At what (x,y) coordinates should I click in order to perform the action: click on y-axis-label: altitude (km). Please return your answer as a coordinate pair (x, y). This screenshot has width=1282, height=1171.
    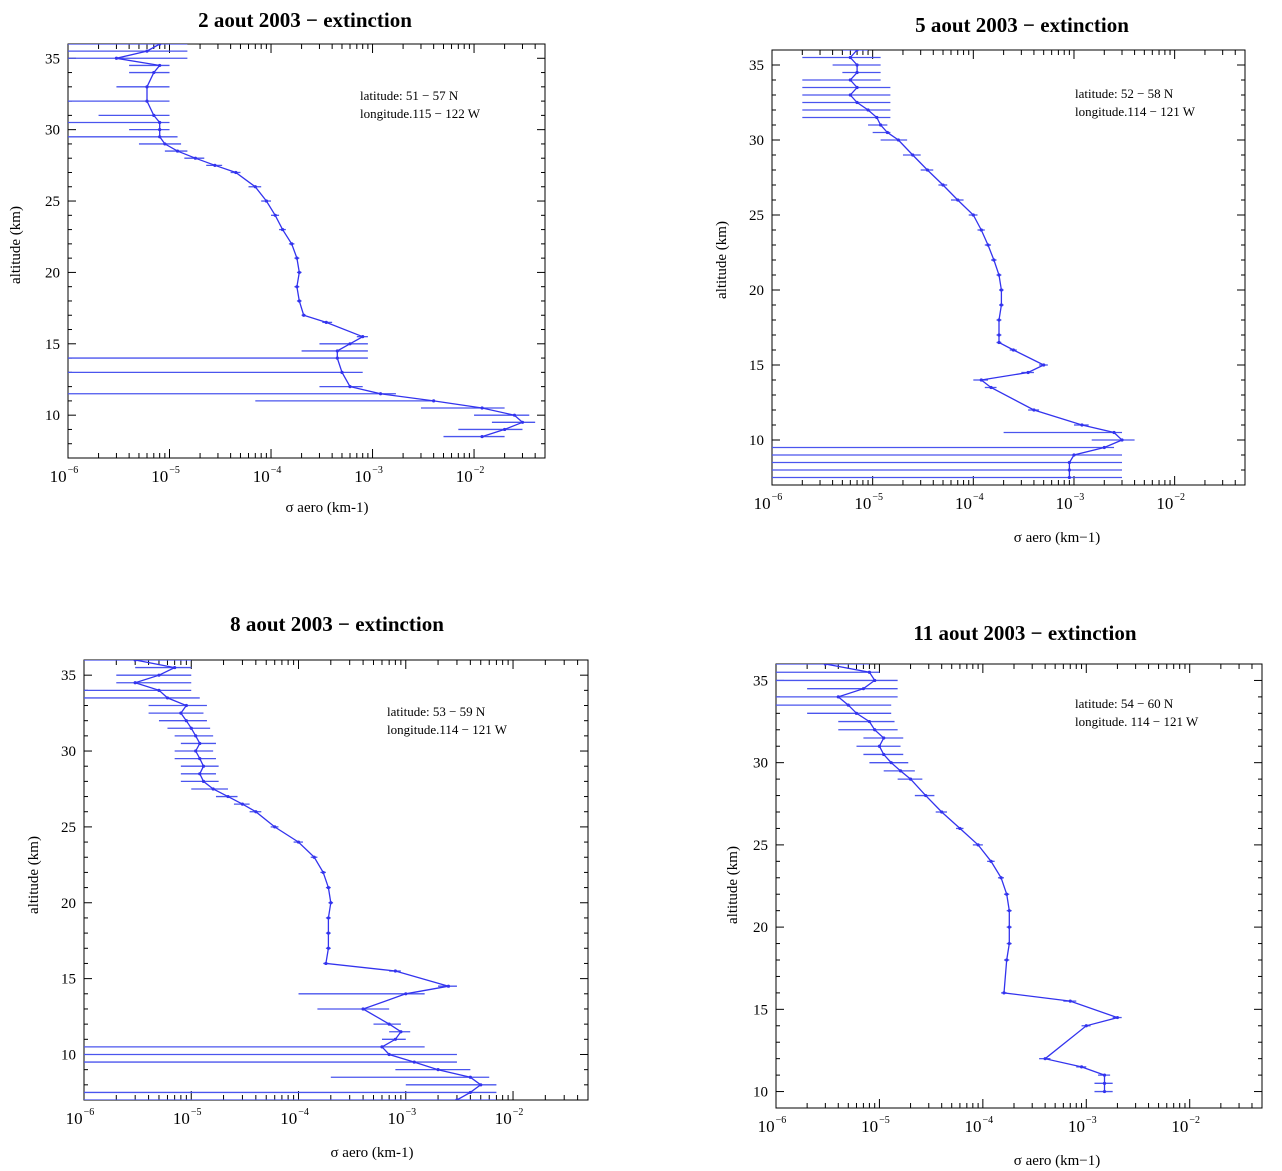
    Looking at the image, I should click on (34, 875).